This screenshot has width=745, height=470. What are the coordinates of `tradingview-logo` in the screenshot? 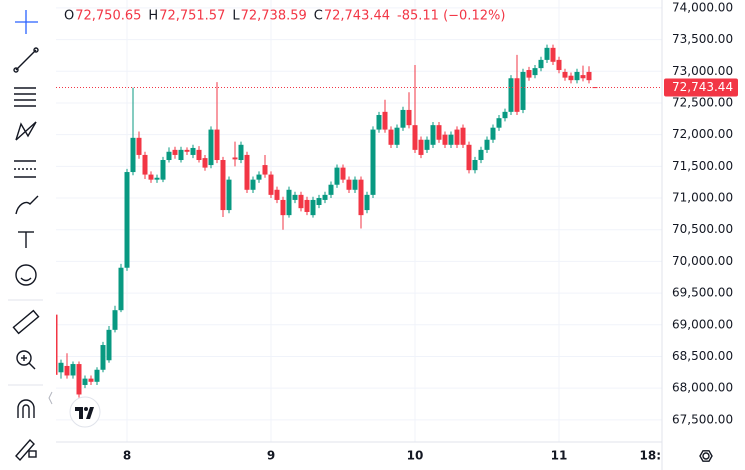 It's located at (85, 412).